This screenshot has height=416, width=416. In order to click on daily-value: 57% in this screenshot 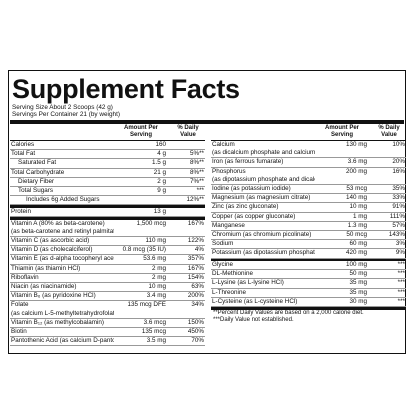, I will do `click(398, 225)`.